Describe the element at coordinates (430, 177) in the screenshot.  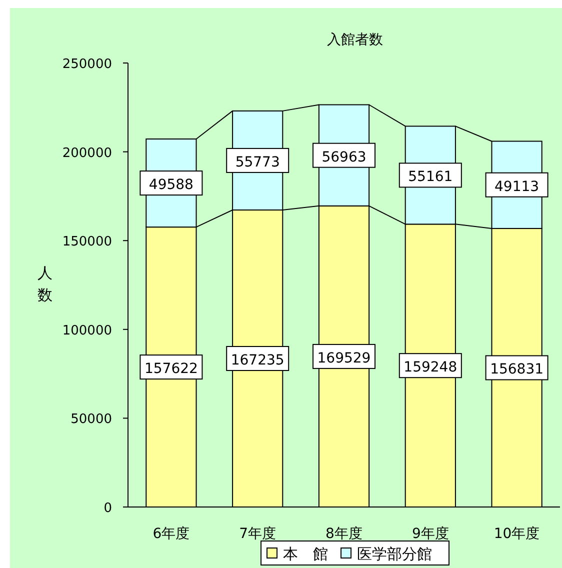
I see `data-label: 55161` at that location.